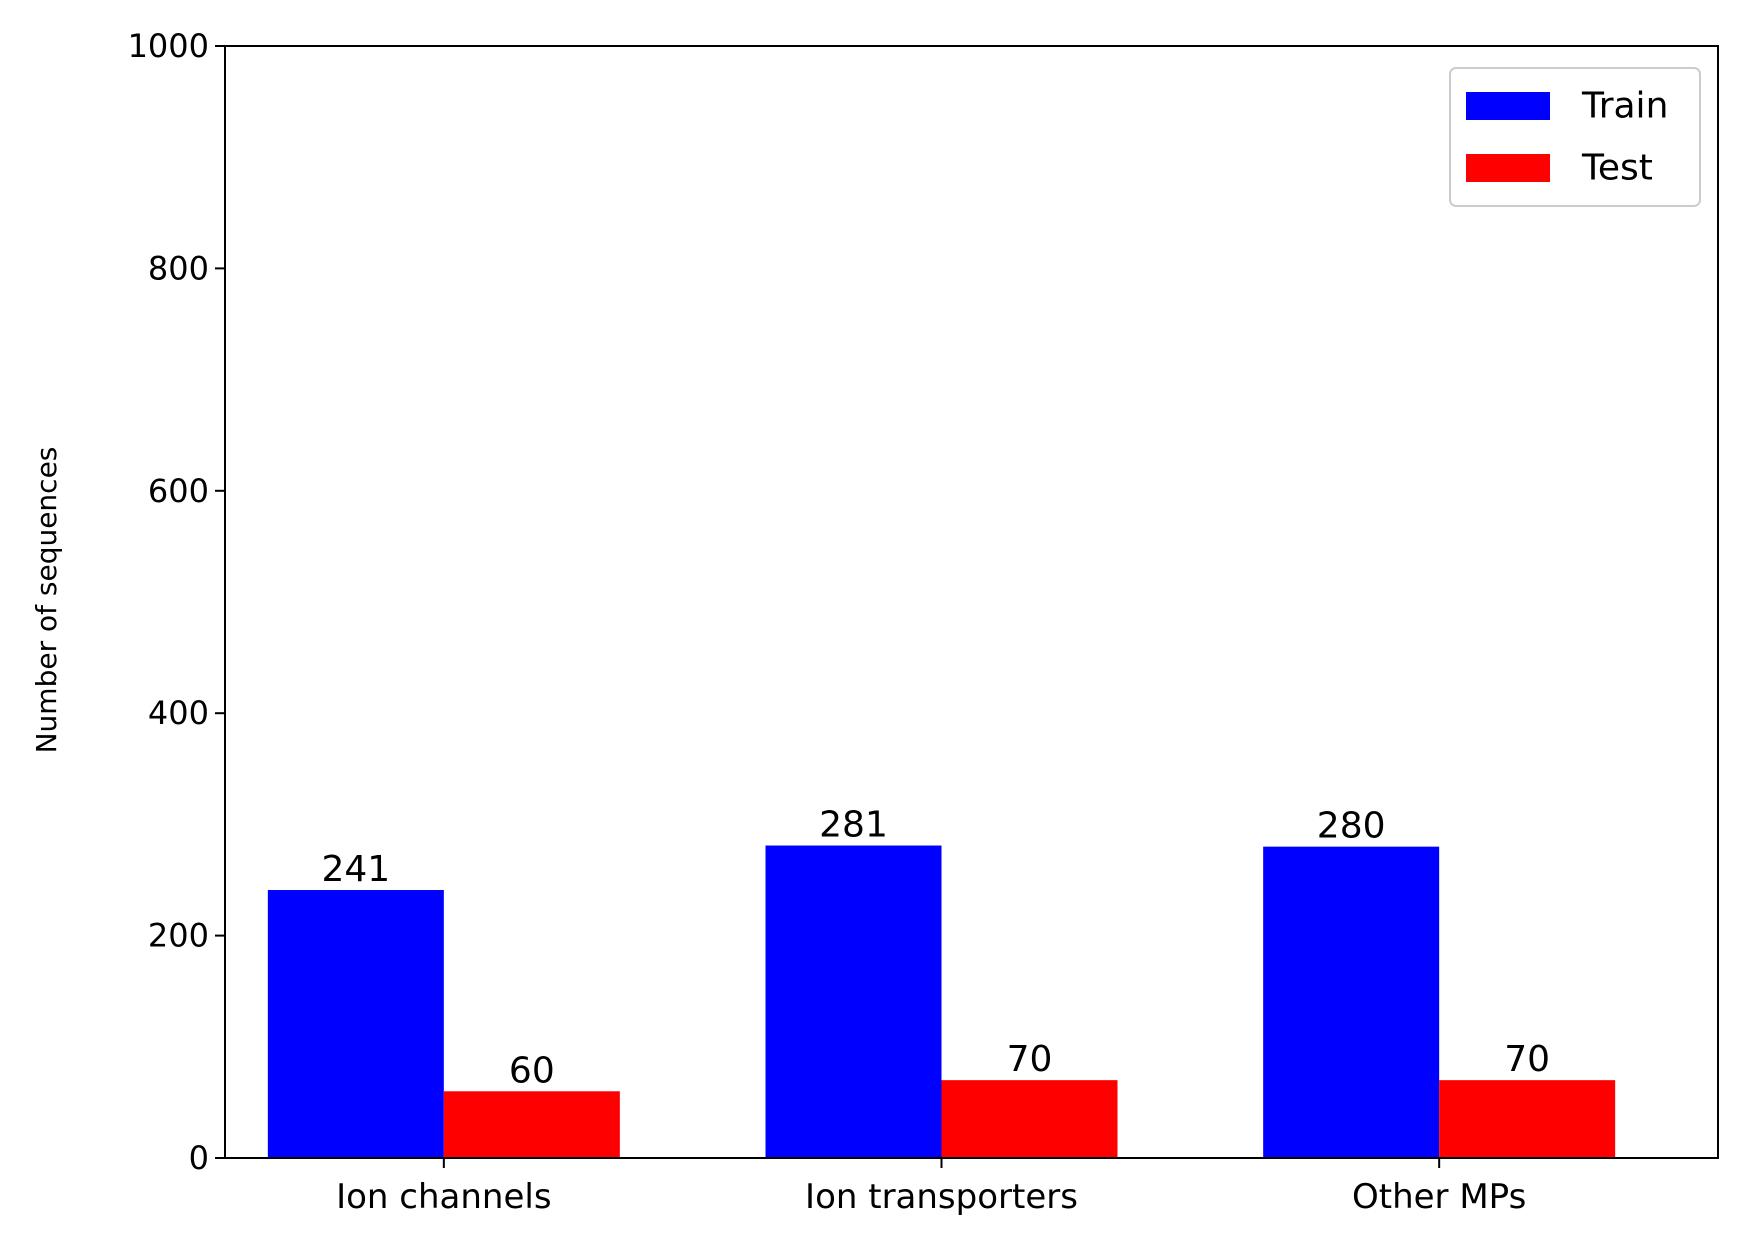 The image size is (1741, 1256). I want to click on legend-label-test: Test, so click(1617, 168).